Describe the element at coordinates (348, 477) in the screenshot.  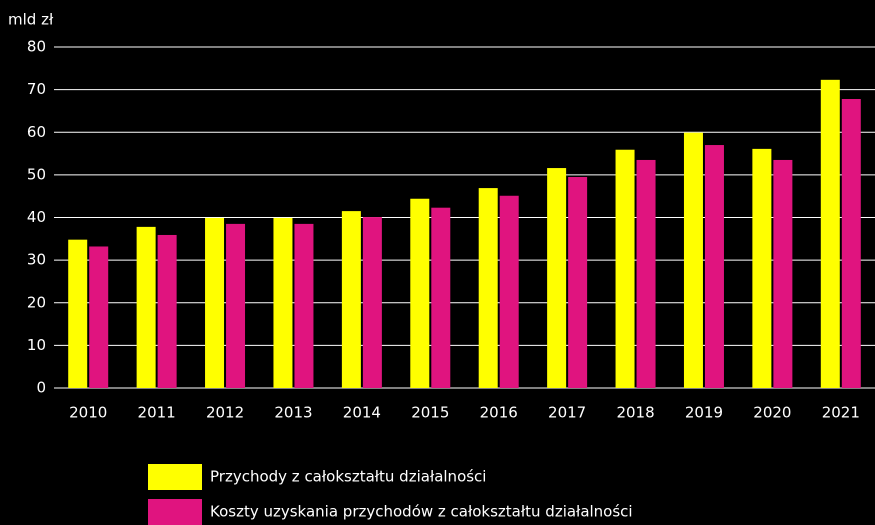
I see `legend-label: Przychody z całokształtu działalności` at that location.